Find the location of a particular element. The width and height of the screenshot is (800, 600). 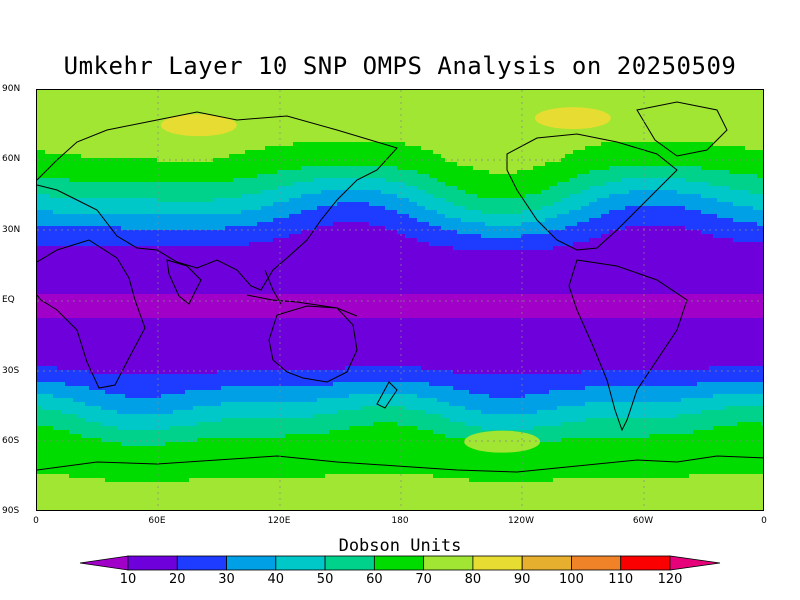

lat-label-eq: EQ is located at coordinates (8, 300).